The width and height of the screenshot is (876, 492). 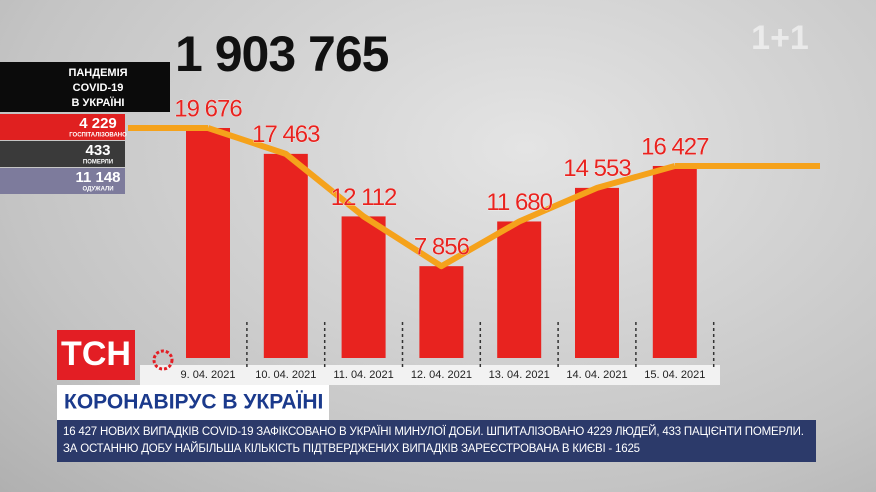 What do you see at coordinates (441, 375) in the screenshot?
I see `x-tick-label: 12. 04. 2021` at bounding box center [441, 375].